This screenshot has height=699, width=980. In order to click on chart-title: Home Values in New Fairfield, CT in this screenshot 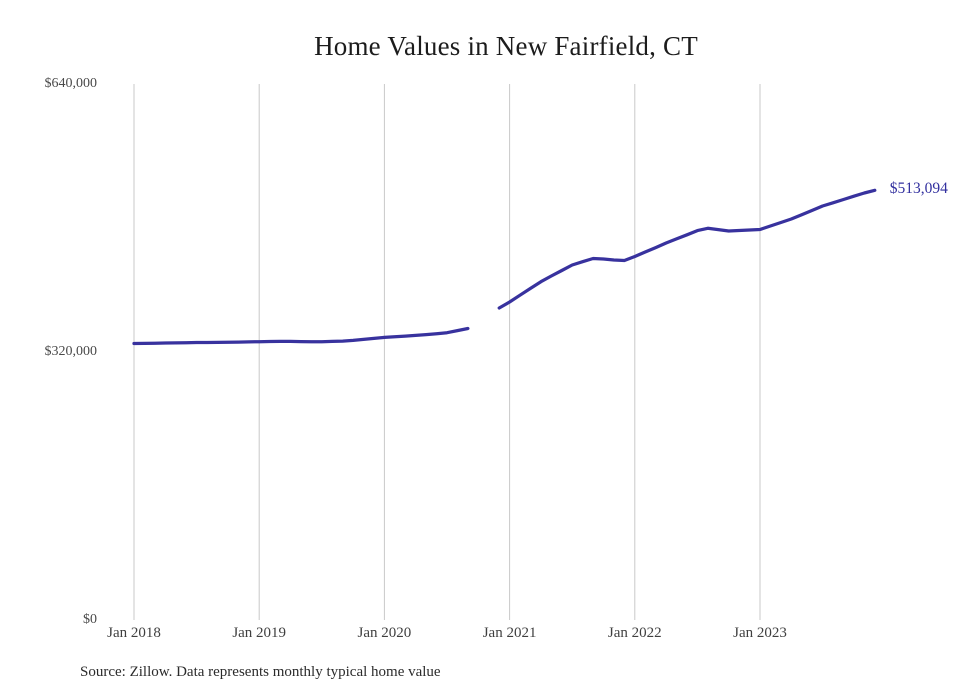, I will do `click(506, 46)`.